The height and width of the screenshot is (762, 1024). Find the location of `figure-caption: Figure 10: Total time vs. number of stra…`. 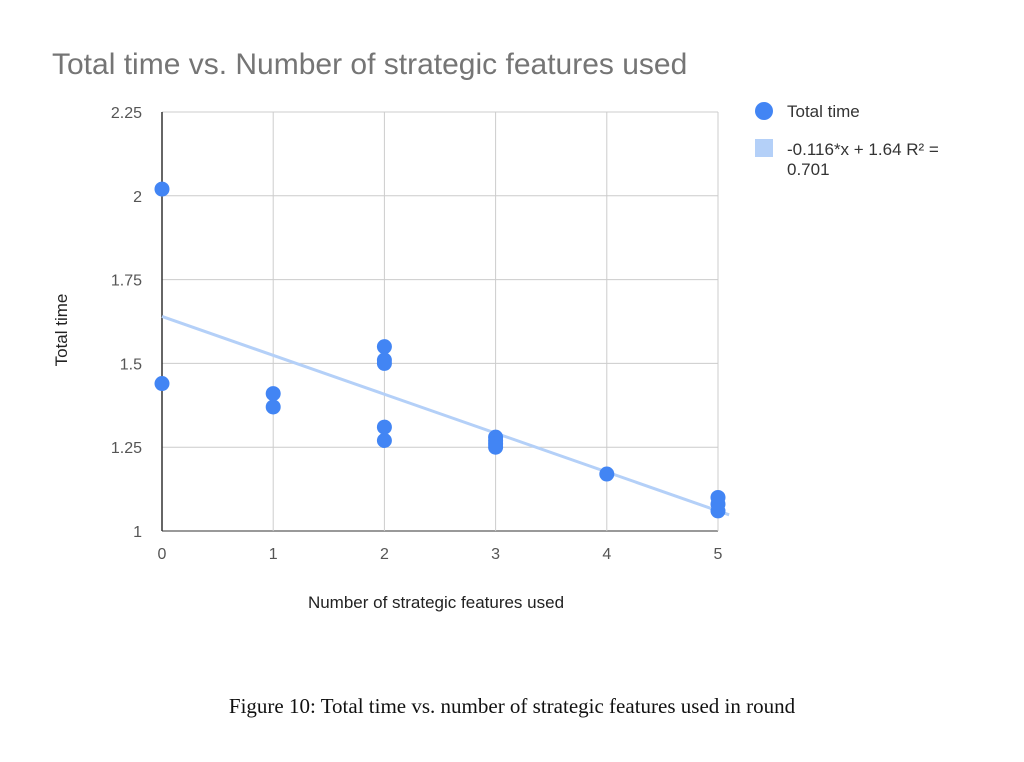

figure-caption: Figure 10: Total time vs. number of stra… is located at coordinates (512, 706).